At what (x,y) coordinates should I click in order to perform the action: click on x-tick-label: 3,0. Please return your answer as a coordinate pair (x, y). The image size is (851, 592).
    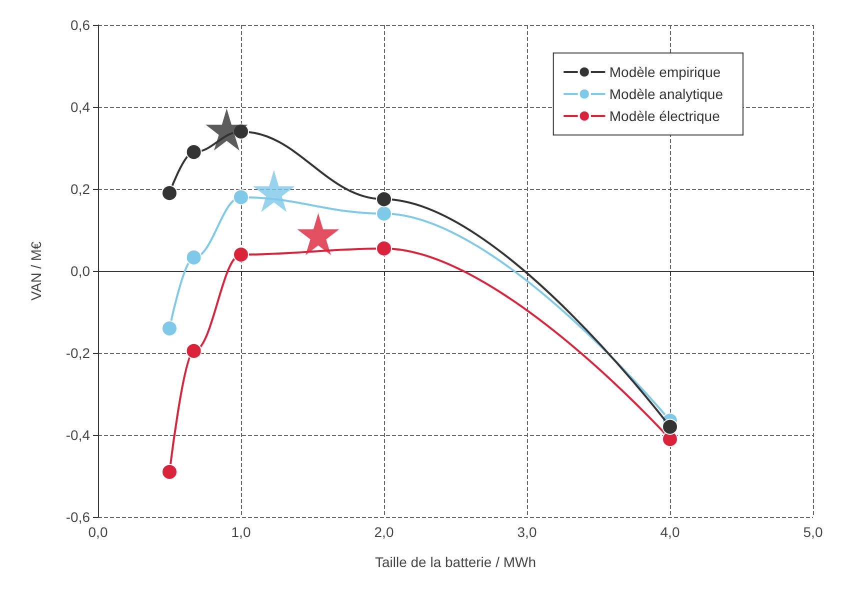
    Looking at the image, I should click on (527, 532).